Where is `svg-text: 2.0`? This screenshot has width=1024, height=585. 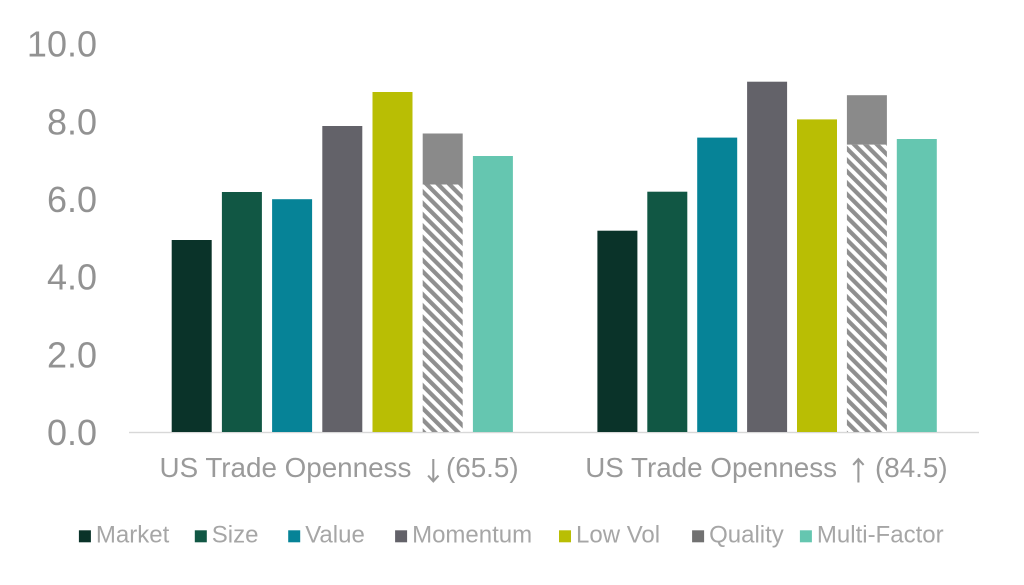 svg-text: 2.0 is located at coordinates (72, 354).